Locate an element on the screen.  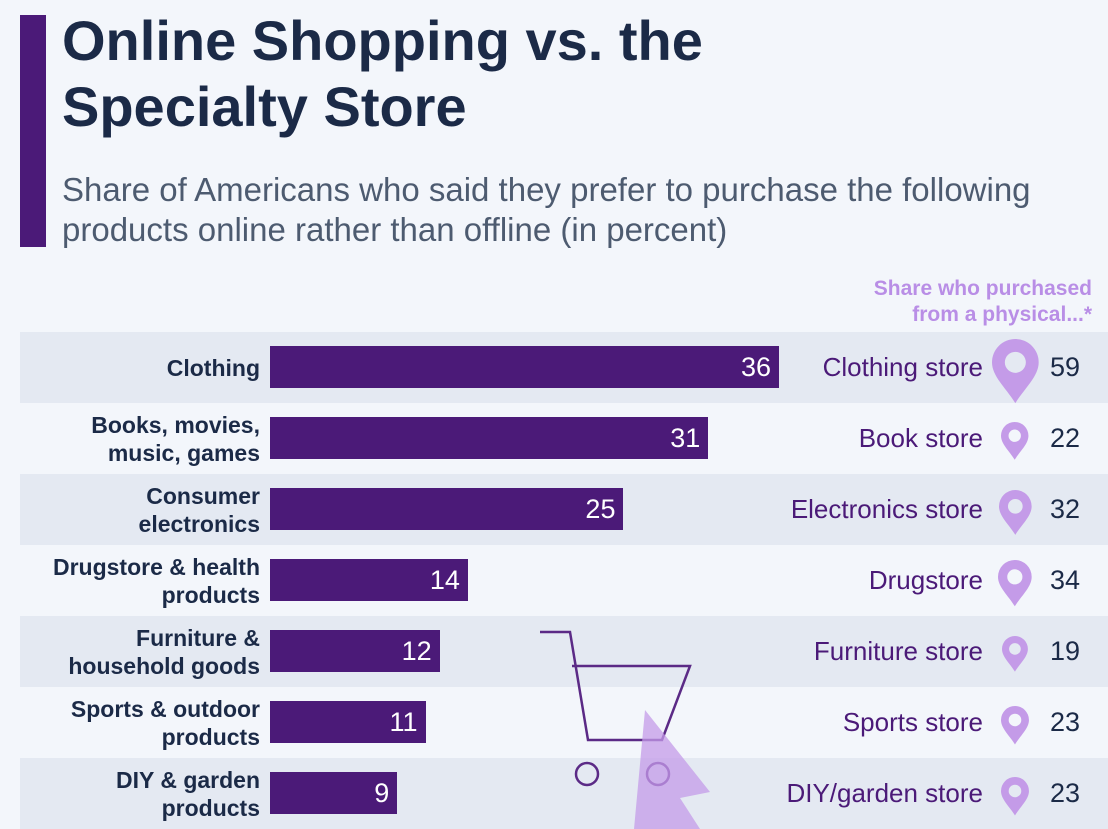
category-label: Clothing is located at coordinates (213, 367).